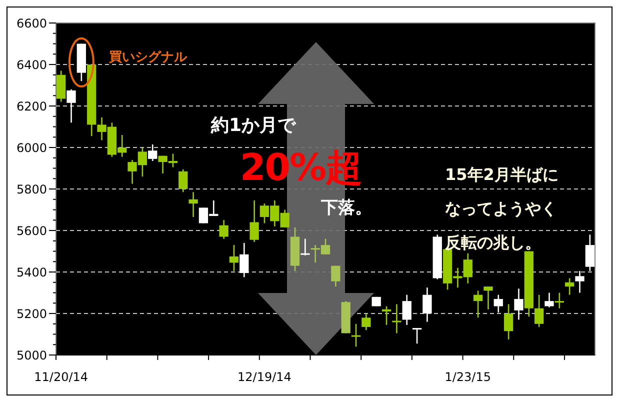 This screenshot has height=403, width=620. I want to click on y-tick-label: 6000, so click(31, 148).